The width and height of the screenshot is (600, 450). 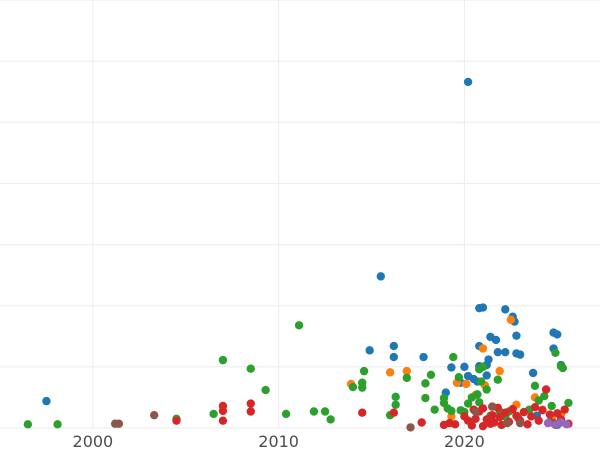 I want to click on x-tick-label: 2000, so click(x=93, y=441).